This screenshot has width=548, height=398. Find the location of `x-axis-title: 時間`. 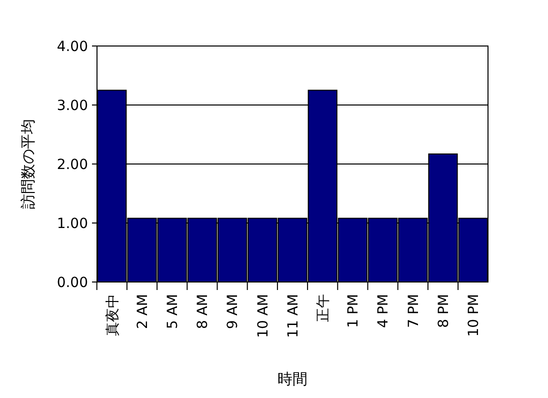

x-axis-title: 時間 is located at coordinates (293, 379).